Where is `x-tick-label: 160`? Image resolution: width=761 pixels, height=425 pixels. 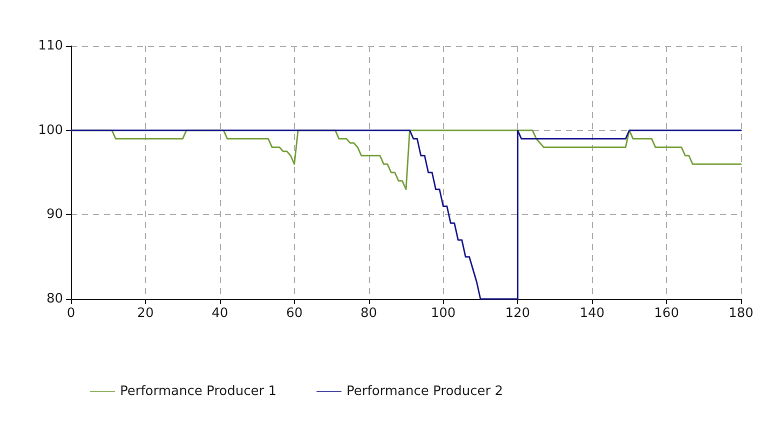 x-tick-label: 160 is located at coordinates (666, 313).